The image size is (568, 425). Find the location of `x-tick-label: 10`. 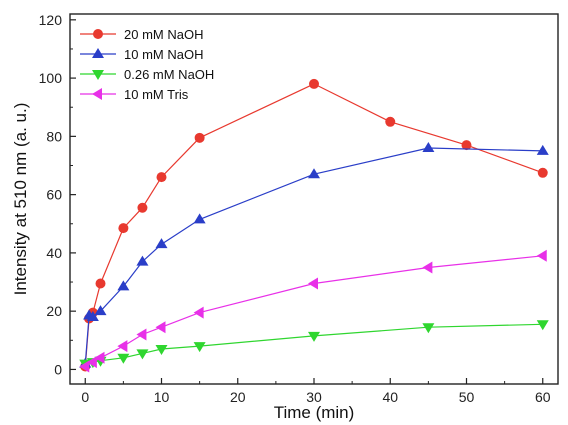

x-tick-label: 10 is located at coordinates (162, 397).